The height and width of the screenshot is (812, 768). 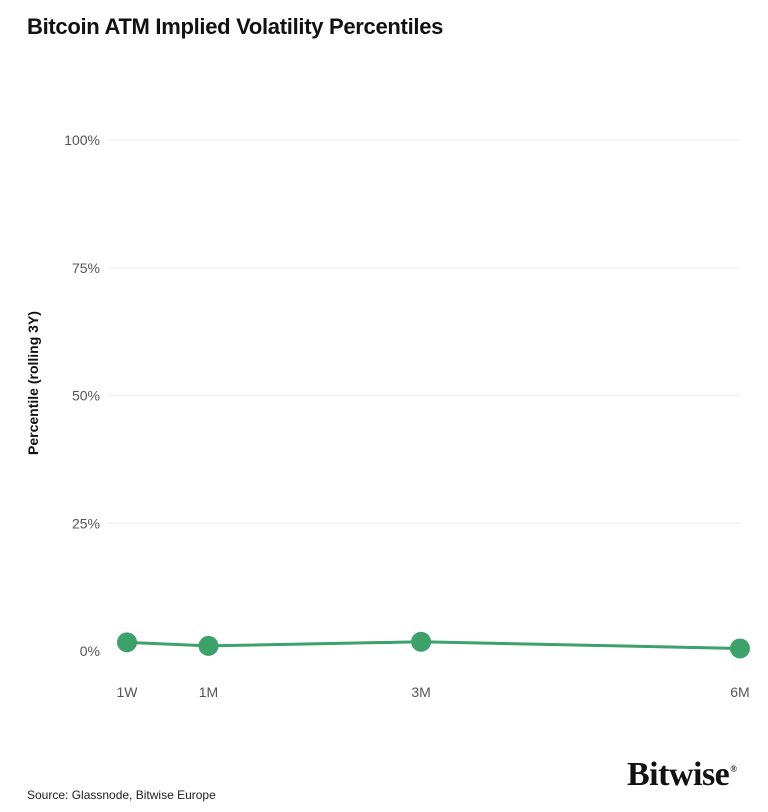 What do you see at coordinates (90, 651) in the screenshot?
I see `y-tick-label-0: 0%` at bounding box center [90, 651].